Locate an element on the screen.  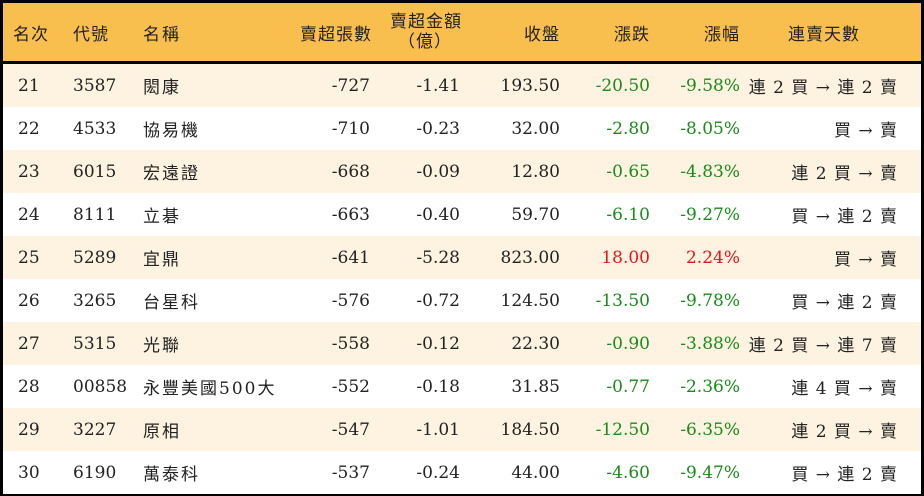
cell-change: -20.50 is located at coordinates (622, 85).